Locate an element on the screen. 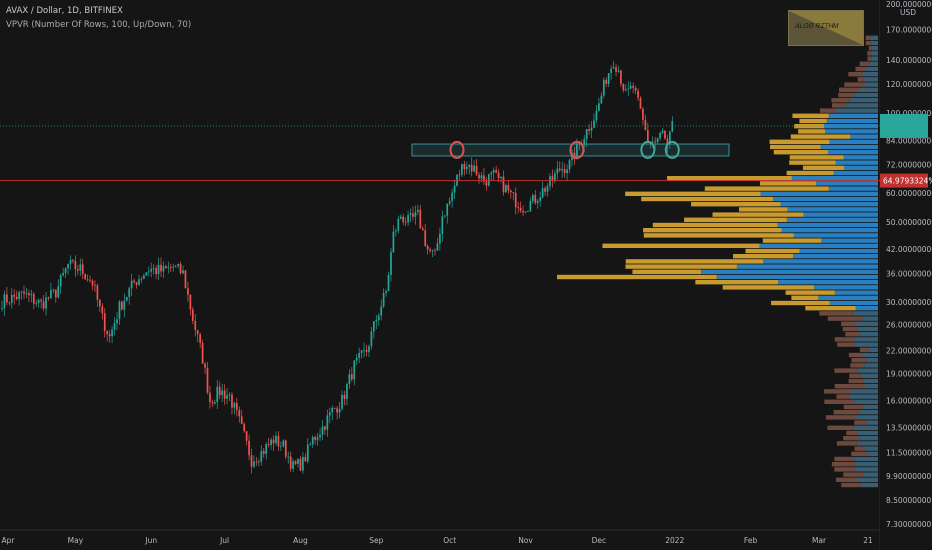 The width and height of the screenshot is (932, 550). pivot-circle is located at coordinates (457, 149).